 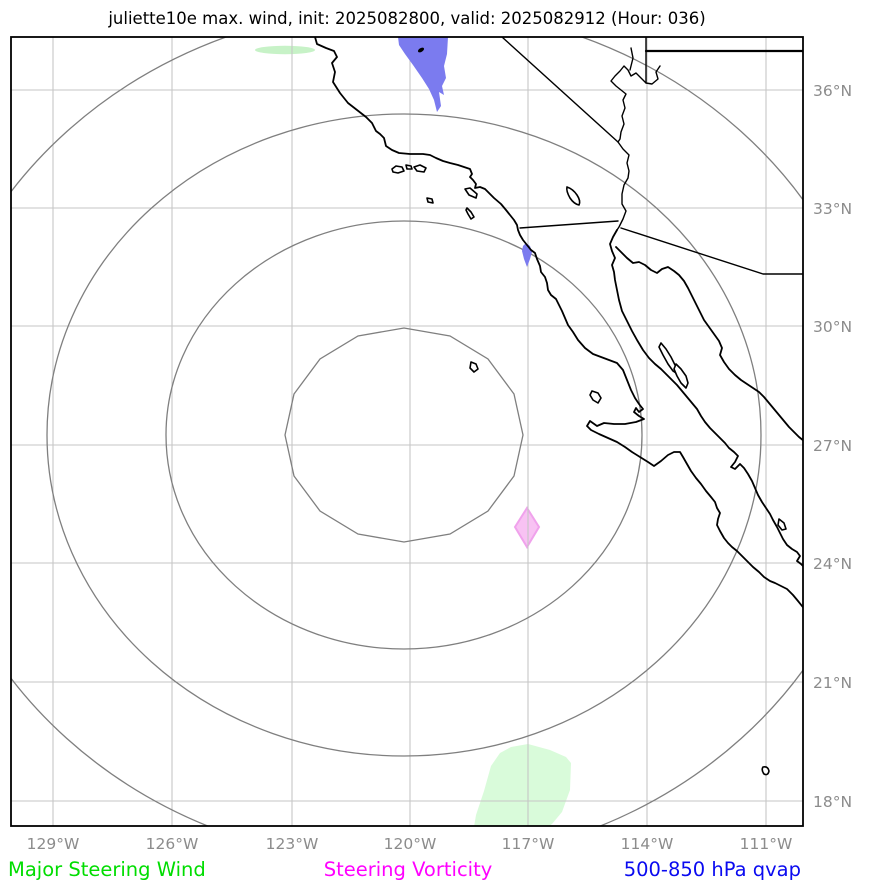 I want to click on legend-qvap: 500-850 hPa qvap, so click(x=712, y=869).